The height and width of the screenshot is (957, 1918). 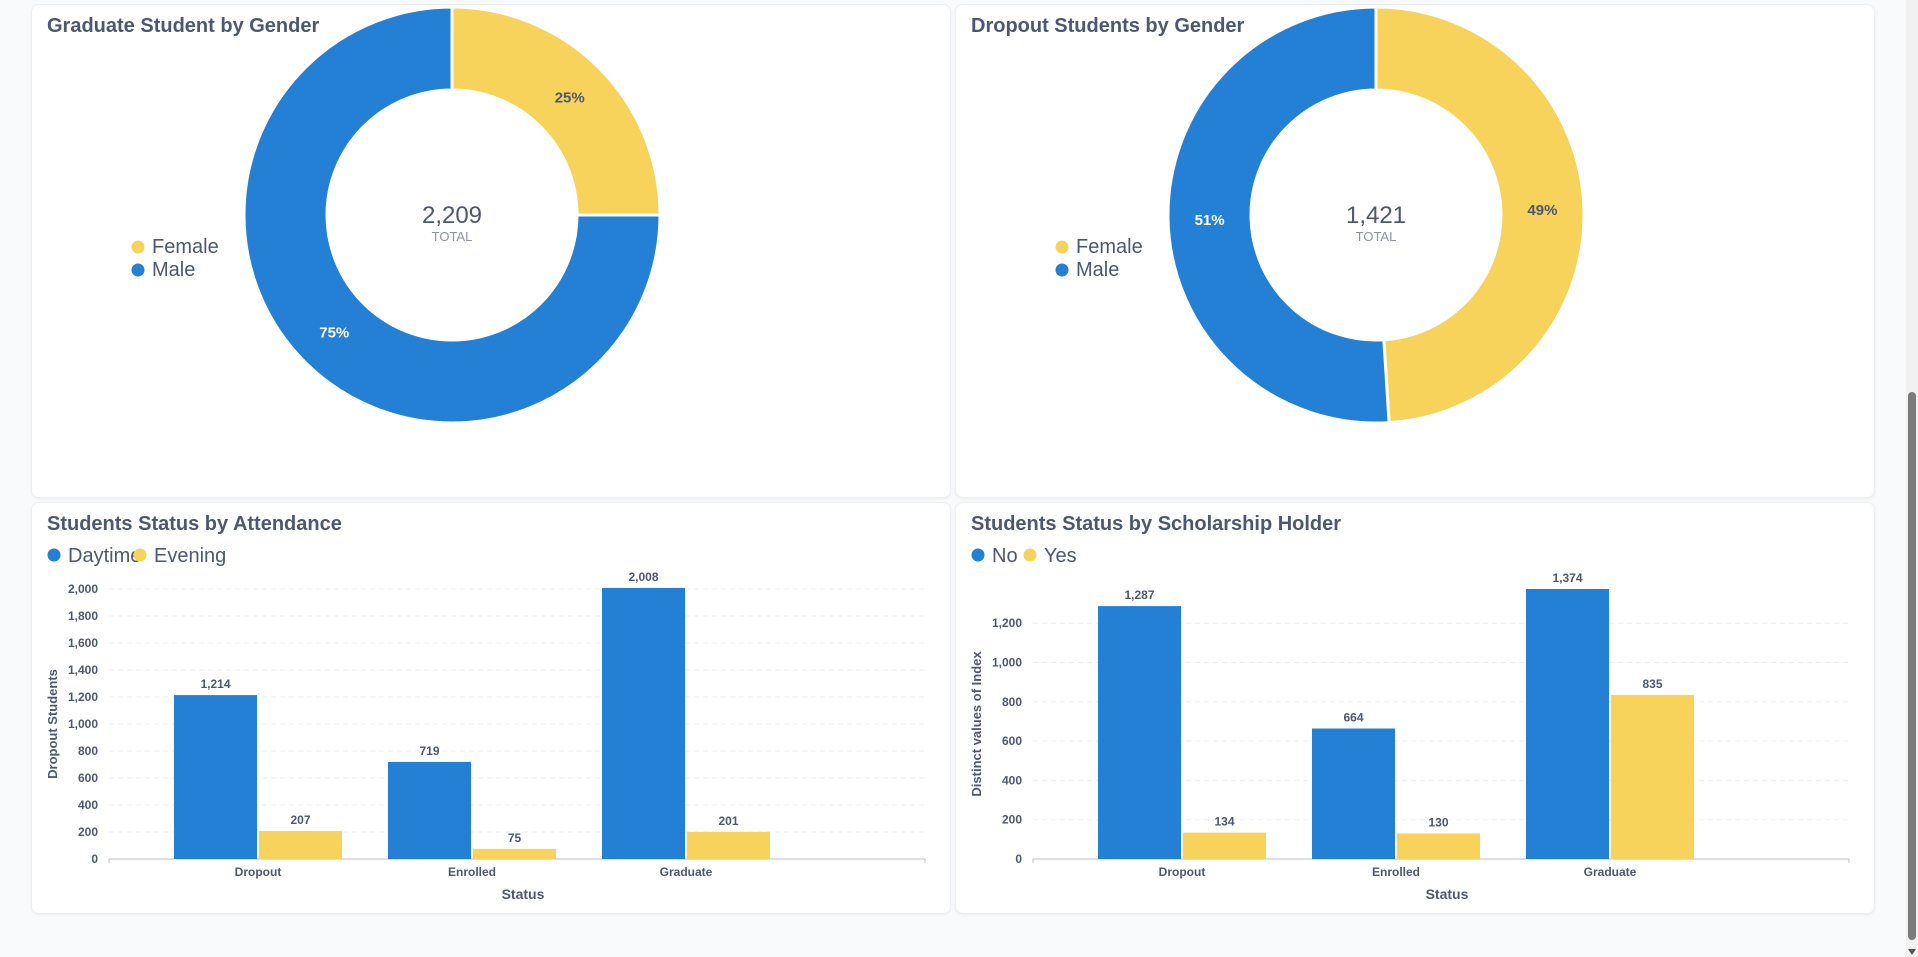 What do you see at coordinates (976, 724) in the screenshot?
I see `y-axis-title: Distinct values of Index` at bounding box center [976, 724].